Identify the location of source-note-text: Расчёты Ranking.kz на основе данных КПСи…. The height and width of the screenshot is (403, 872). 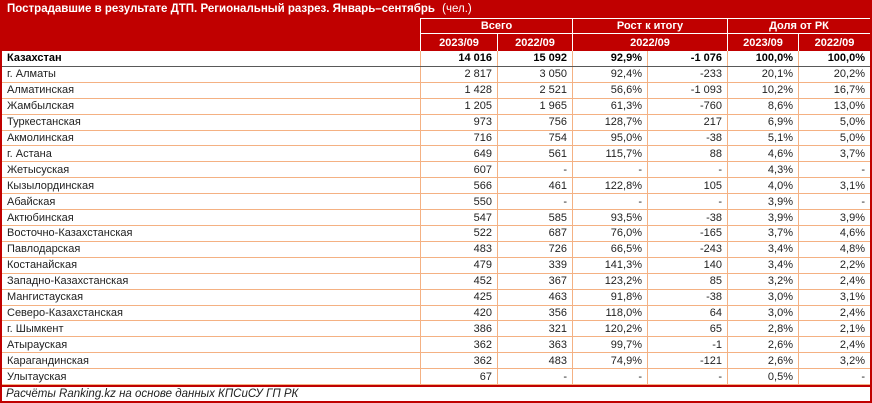
(152, 394).